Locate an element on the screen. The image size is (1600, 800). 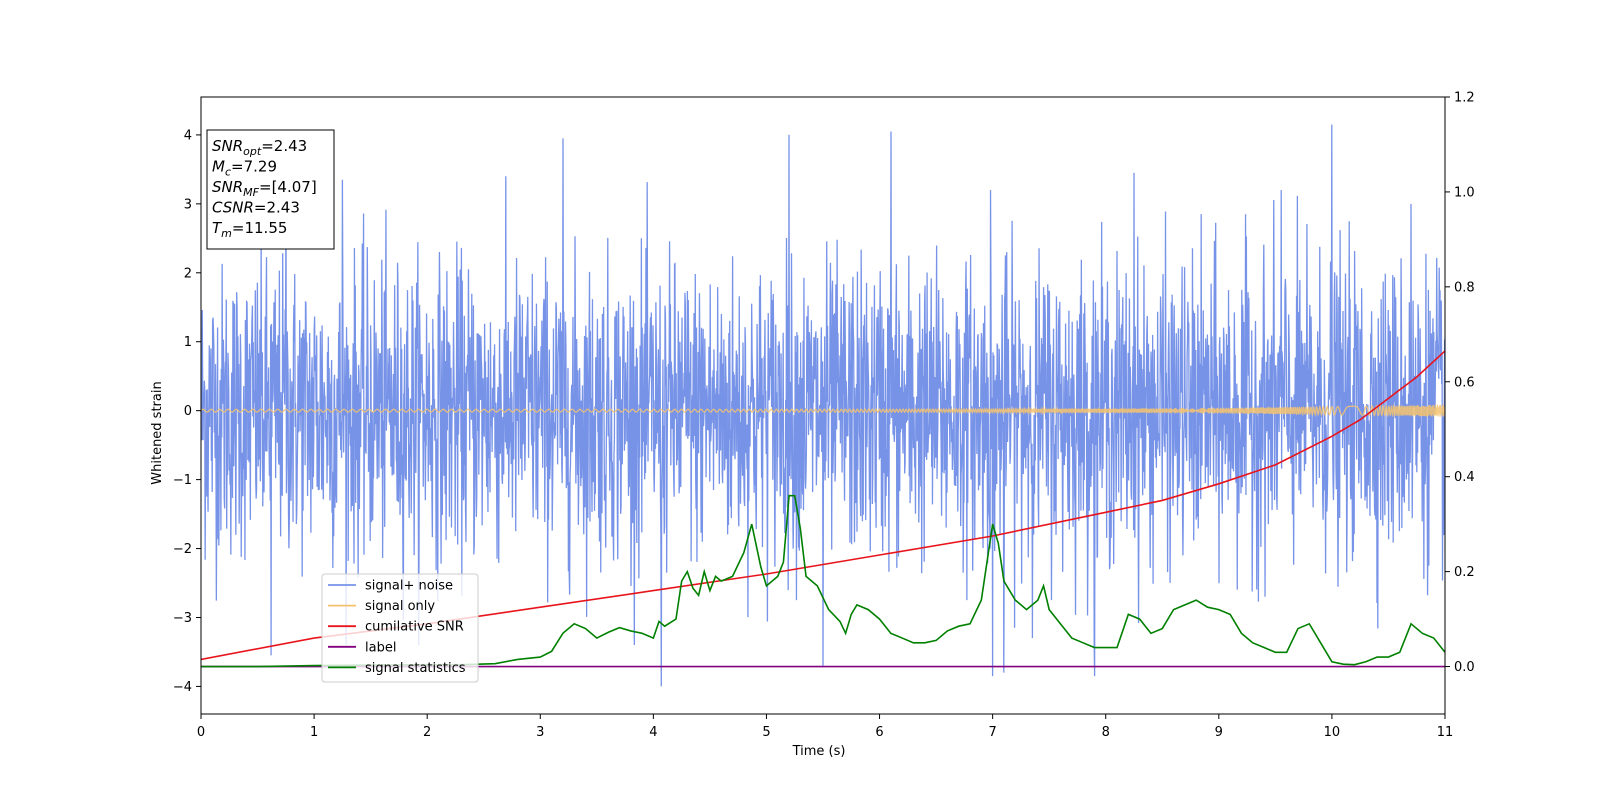
info-line: SNRMF=[4.07] is located at coordinates (264, 188).